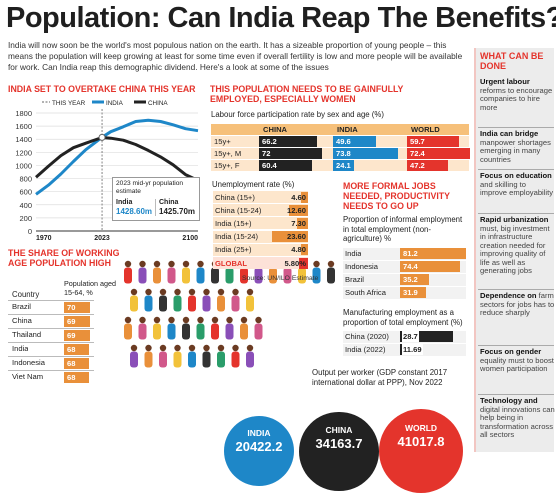 Image resolution: width=556 pixels, height=493 pixels. Describe the element at coordinates (516, 175) in the screenshot. I see `rail-item-lead: Focus on education` at that location.